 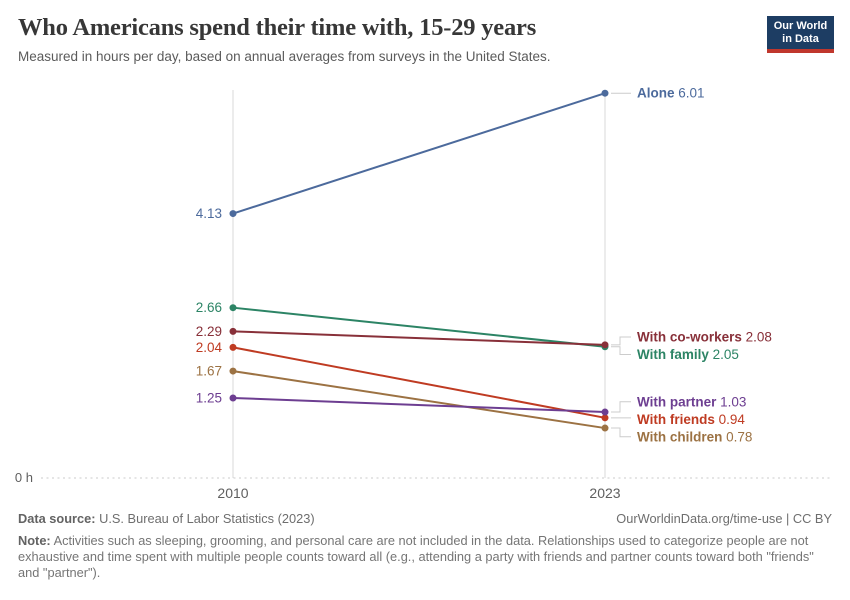 I want to click on dot-start-with-co-workers, so click(x=233, y=331).